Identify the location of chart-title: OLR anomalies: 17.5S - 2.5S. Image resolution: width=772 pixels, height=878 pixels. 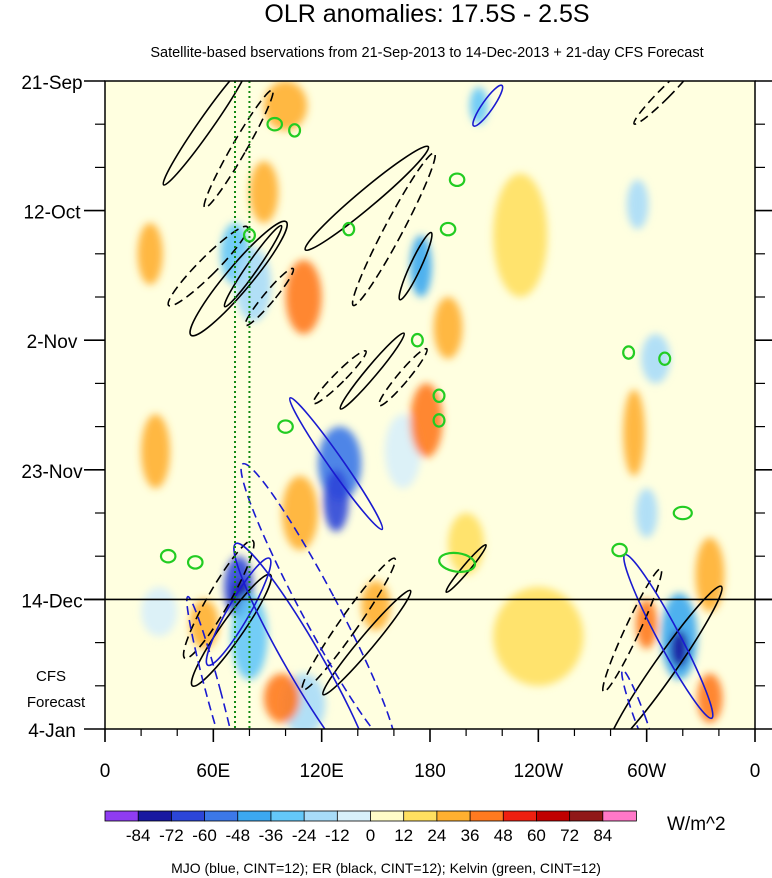
(426, 14).